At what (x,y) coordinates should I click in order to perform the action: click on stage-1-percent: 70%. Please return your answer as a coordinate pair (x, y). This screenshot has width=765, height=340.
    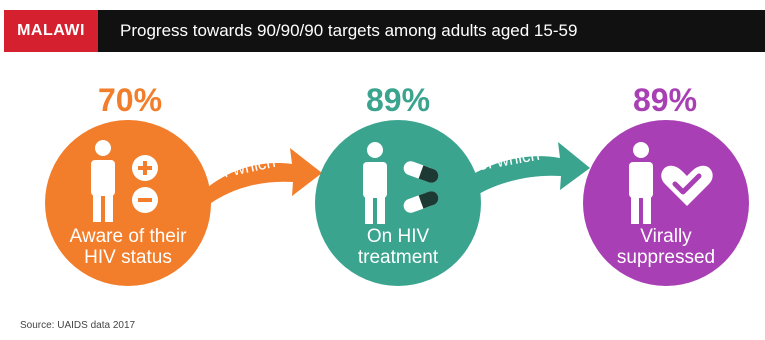
    Looking at the image, I should click on (130, 100).